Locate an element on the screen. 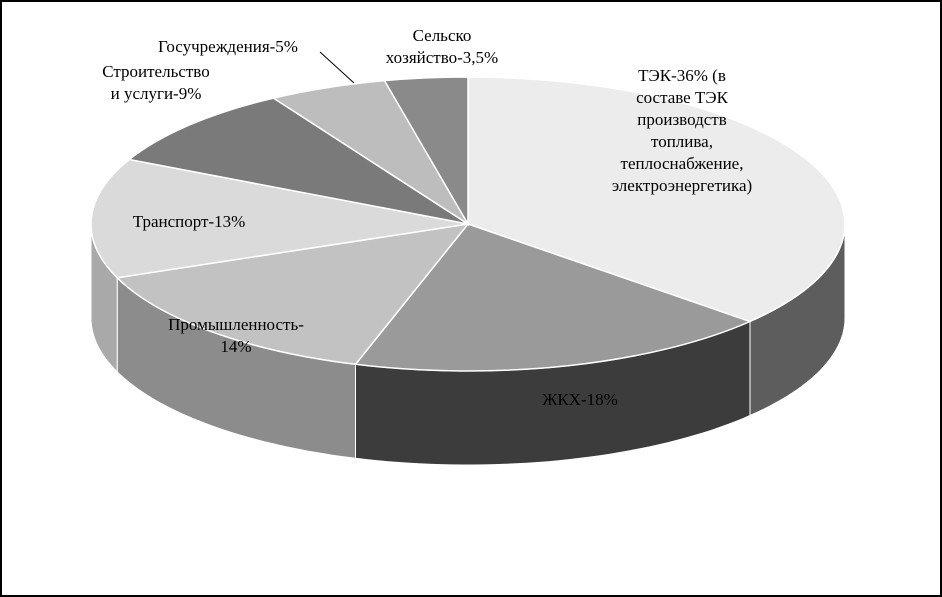 The height and width of the screenshot is (597, 942). slice-label-line: Транспорт-13% is located at coordinates (189, 221).